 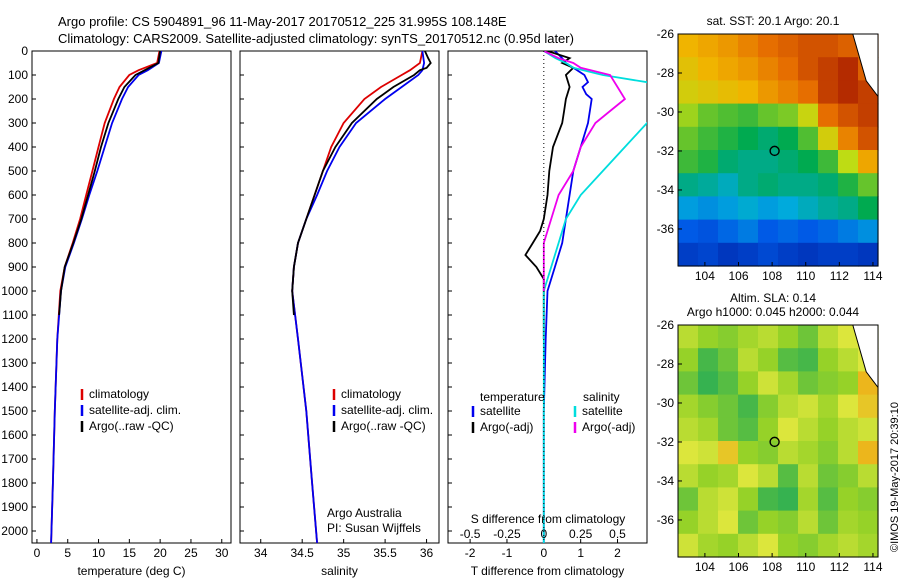 I want to click on sla_map-xtick-label: 112, so click(x=839, y=567).